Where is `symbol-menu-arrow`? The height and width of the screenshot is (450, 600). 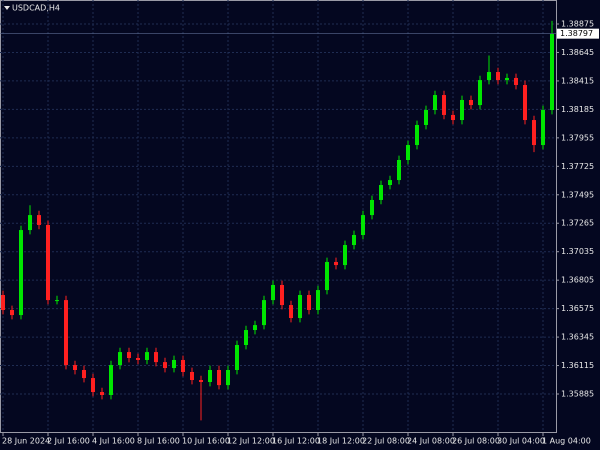
symbol-menu-arrow is located at coordinates (7, 8).